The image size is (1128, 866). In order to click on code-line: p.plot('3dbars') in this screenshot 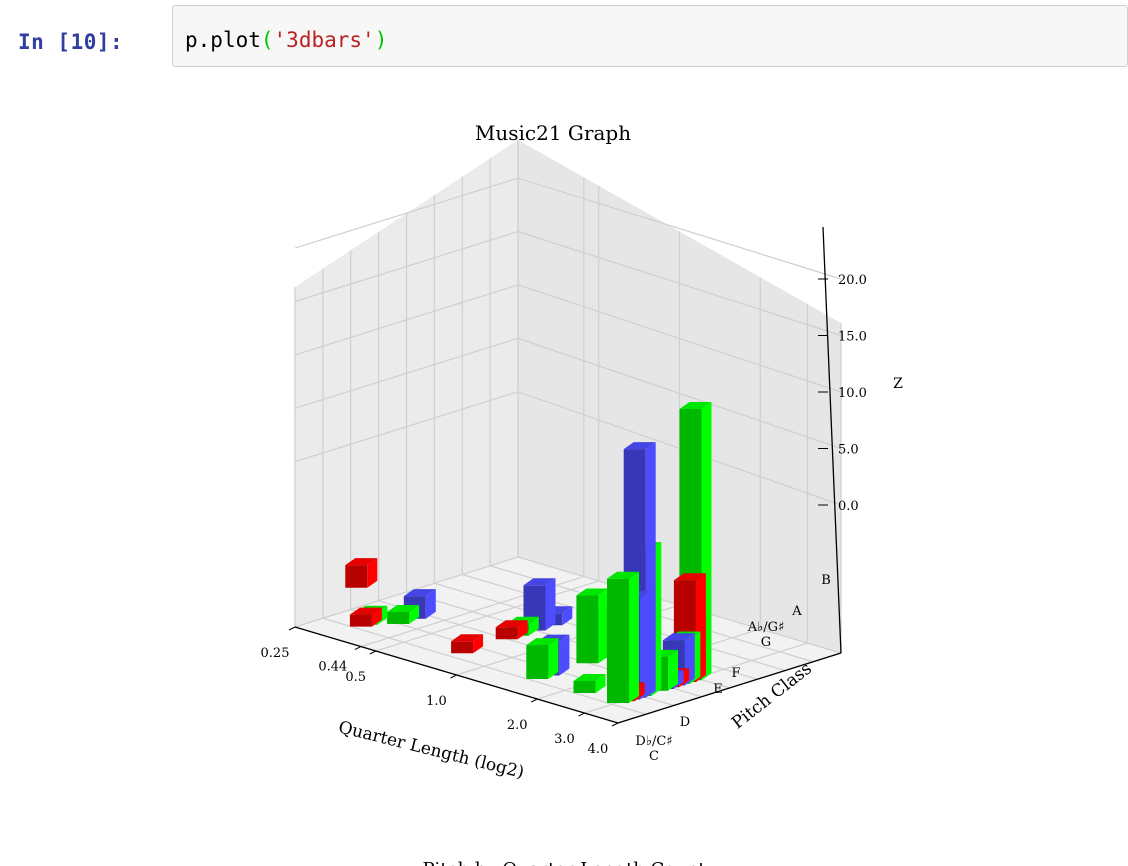, I will do `click(286, 40)`.